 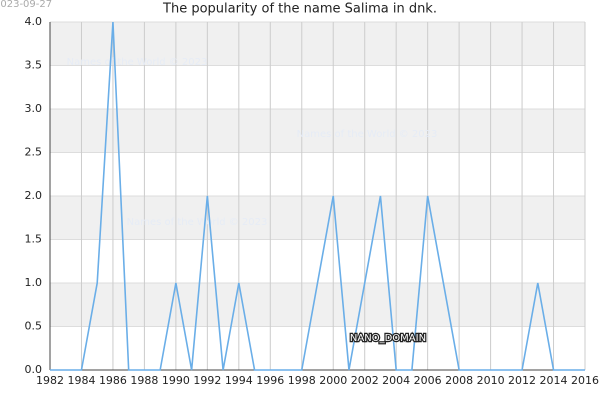 What do you see at coordinates (388, 338) in the screenshot?
I see `badge: NANO_DOMAIN` at bounding box center [388, 338].